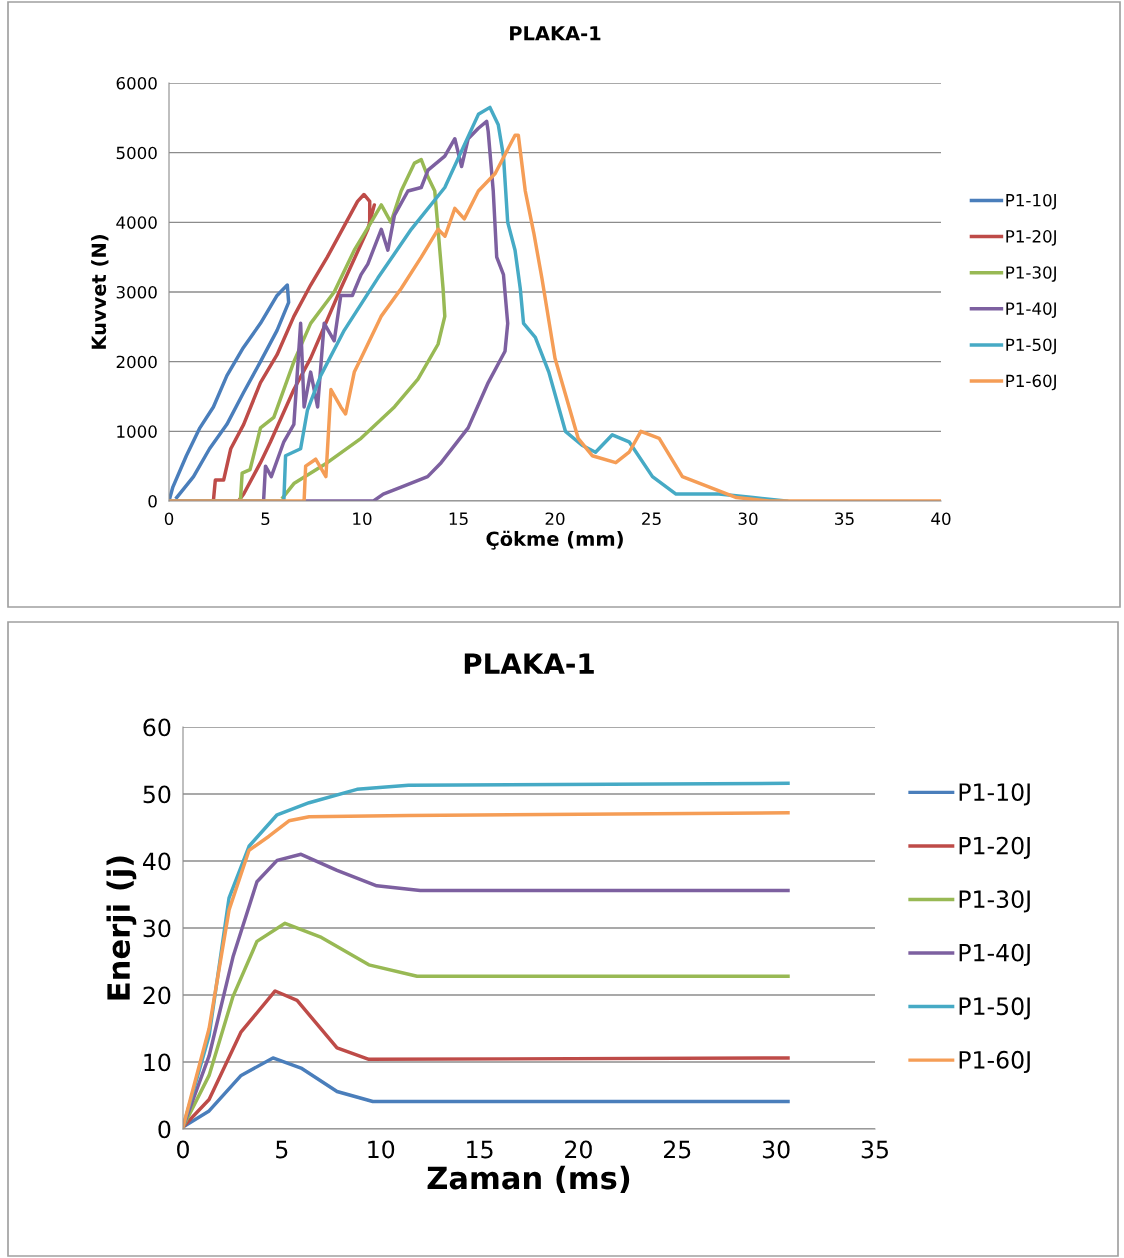  Describe the element at coordinates (157, 1062) in the screenshot. I see `y-tick-label: 10` at that location.